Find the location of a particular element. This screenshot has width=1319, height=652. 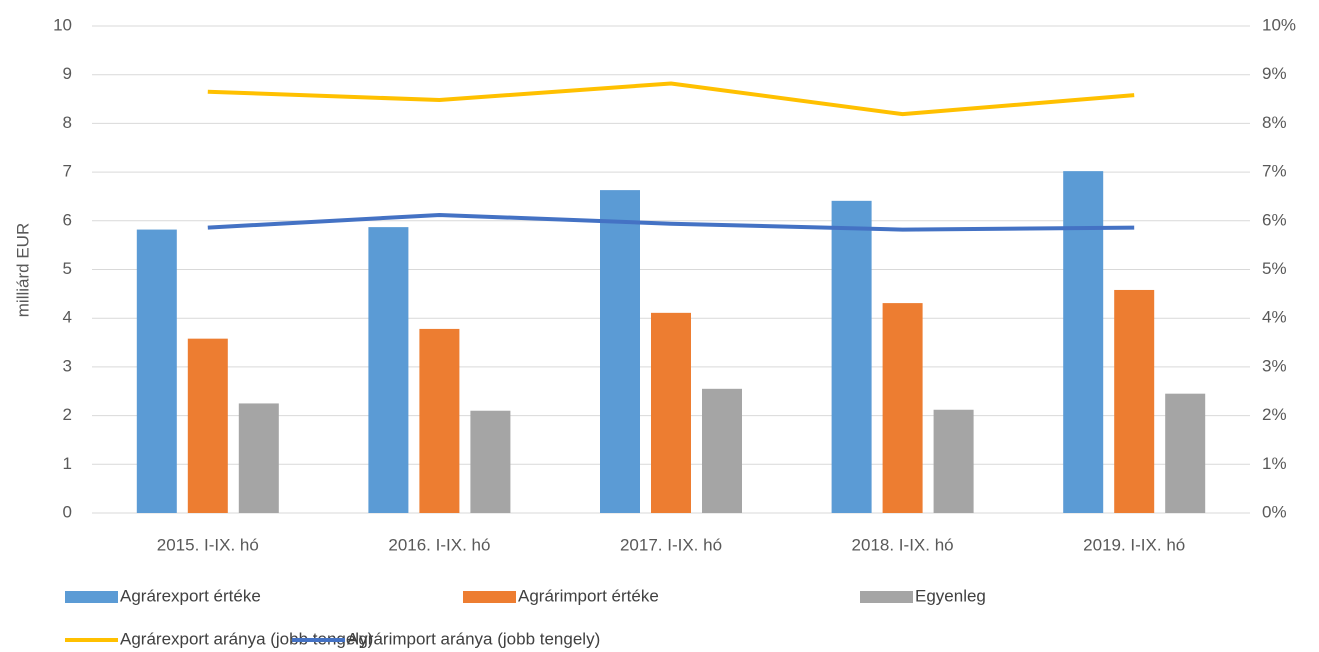

y-tick-label: 10 is located at coordinates (62, 24).